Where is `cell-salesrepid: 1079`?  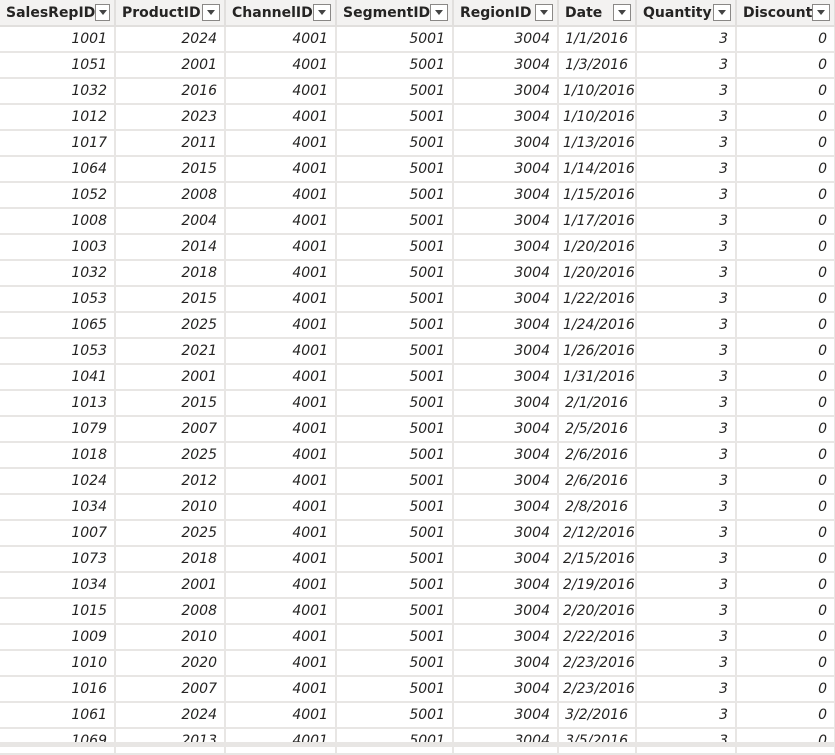
cell-salesrepid: 1079 is located at coordinates (58, 429).